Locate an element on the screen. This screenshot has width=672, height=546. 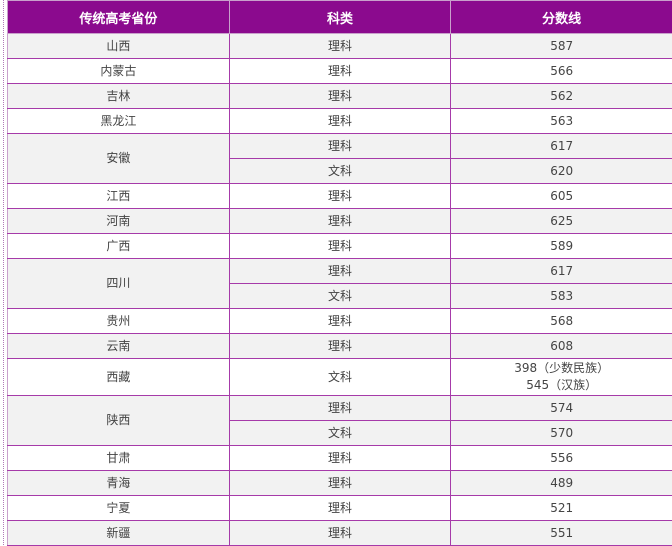
score-cell: 583 is located at coordinates (561, 296).